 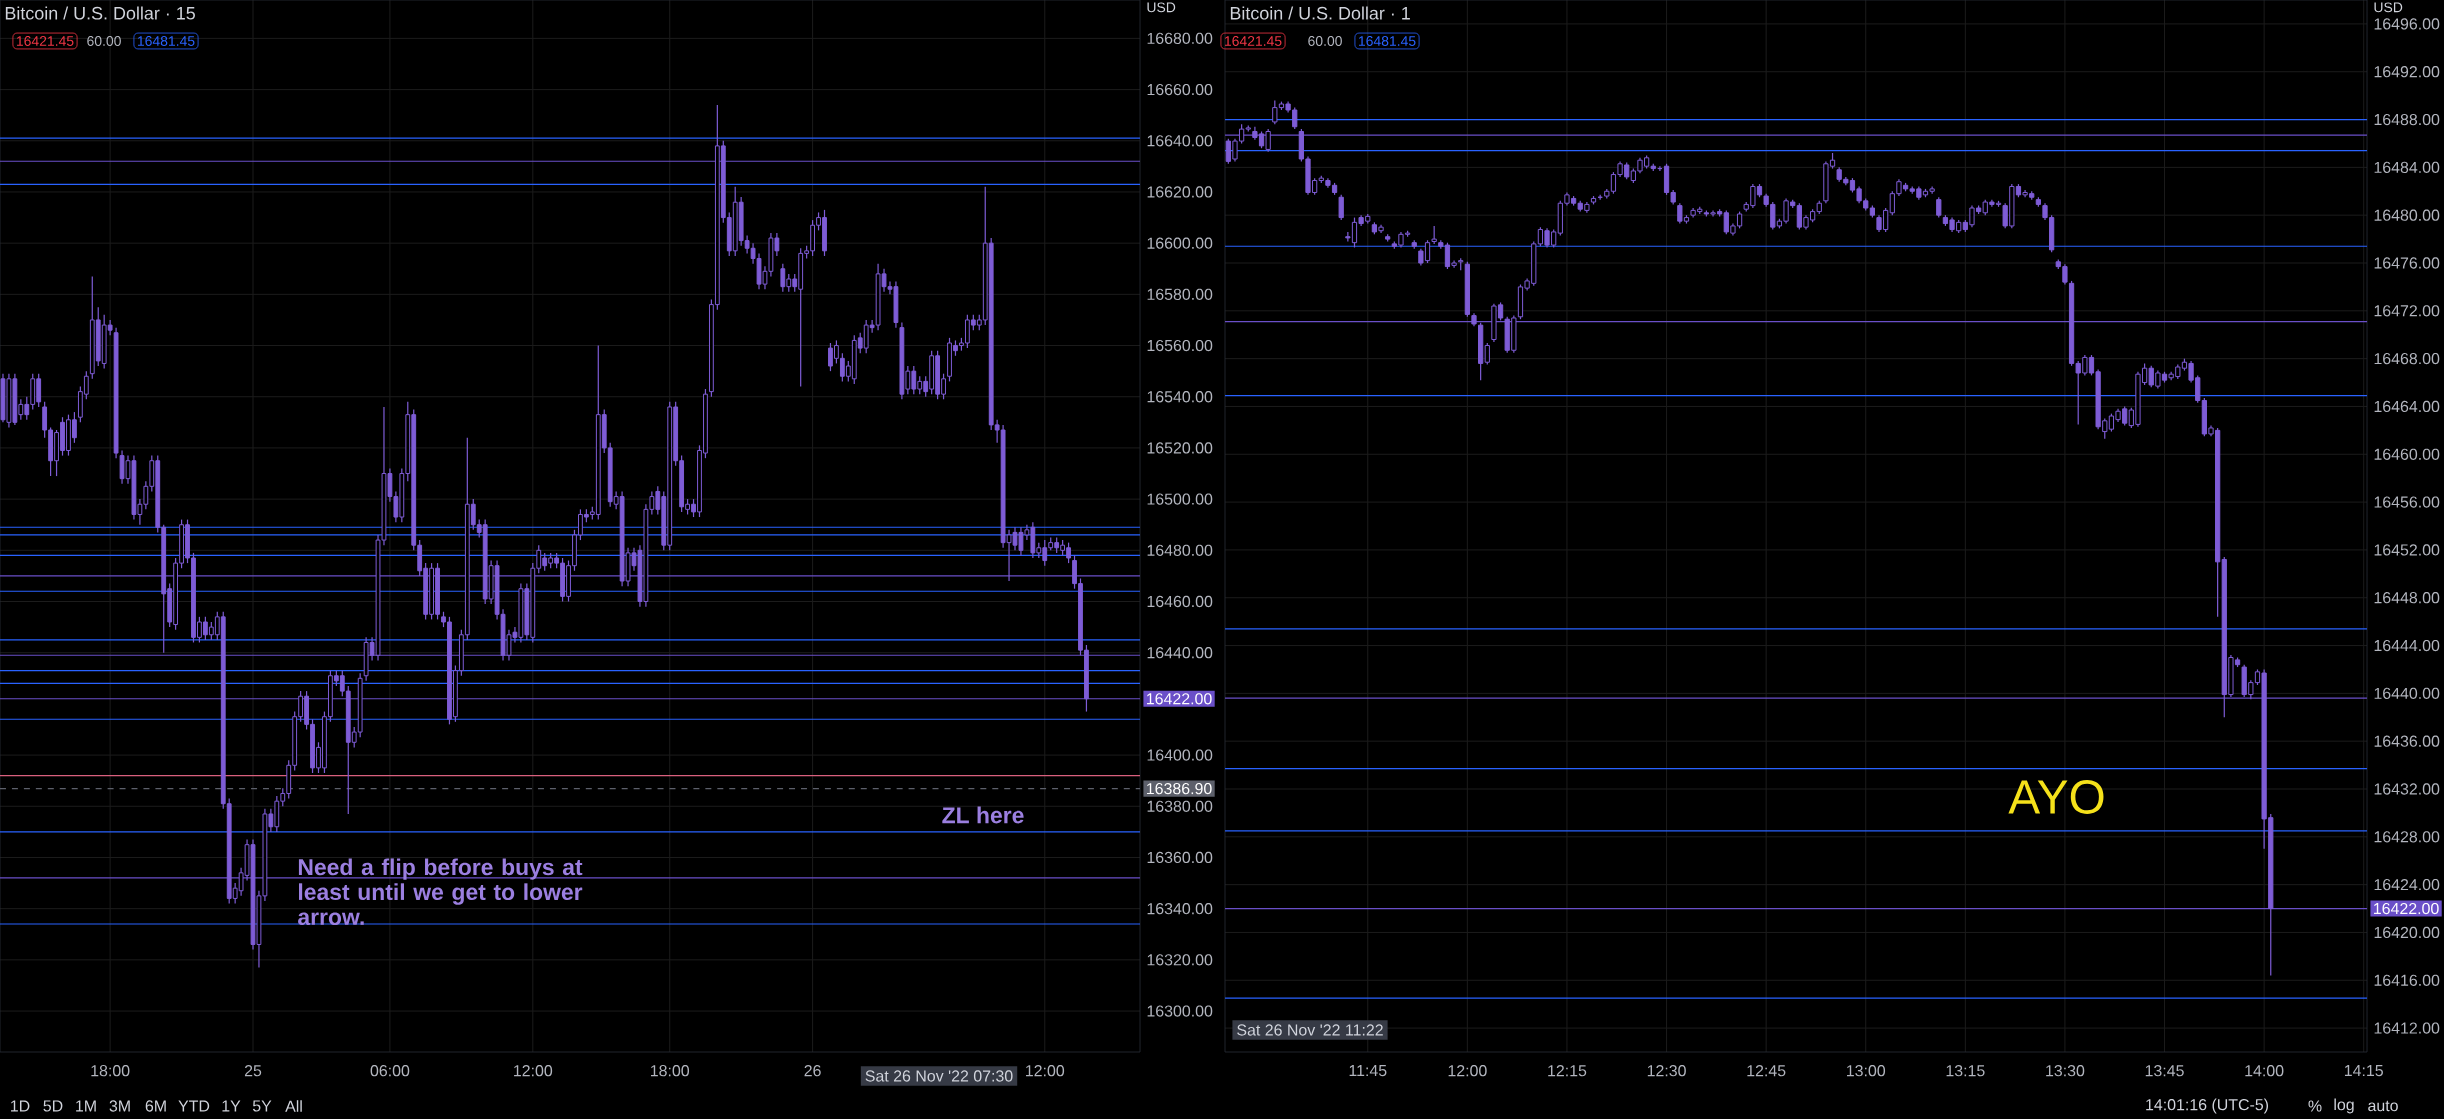 I want to click on y-tick-label: 16320.00, so click(x=1180, y=960).